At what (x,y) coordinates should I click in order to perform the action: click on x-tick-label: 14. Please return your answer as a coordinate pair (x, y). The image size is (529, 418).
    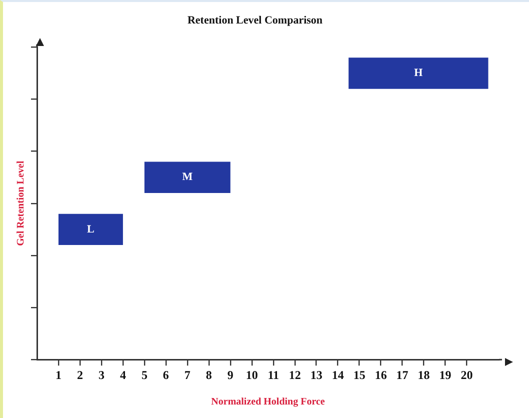
    Looking at the image, I should click on (338, 375).